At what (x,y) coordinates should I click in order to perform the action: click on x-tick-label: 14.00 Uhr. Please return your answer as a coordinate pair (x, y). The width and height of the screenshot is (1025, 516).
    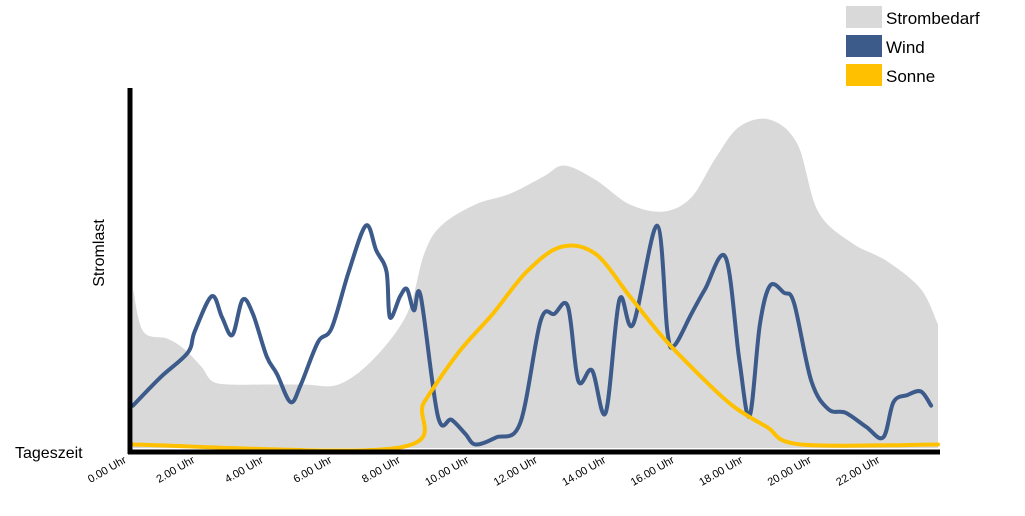
    Looking at the image, I should click on (584, 471).